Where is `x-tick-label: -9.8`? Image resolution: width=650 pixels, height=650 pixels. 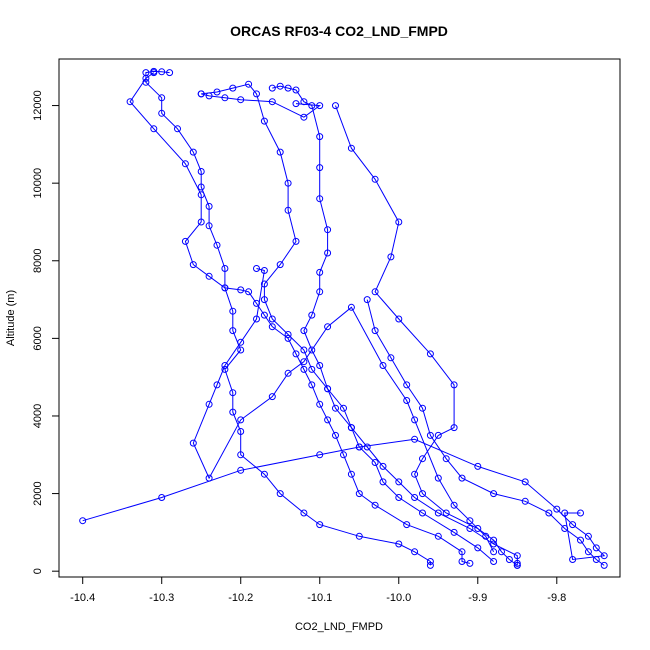 x-tick-label: -9.8 is located at coordinates (556, 598).